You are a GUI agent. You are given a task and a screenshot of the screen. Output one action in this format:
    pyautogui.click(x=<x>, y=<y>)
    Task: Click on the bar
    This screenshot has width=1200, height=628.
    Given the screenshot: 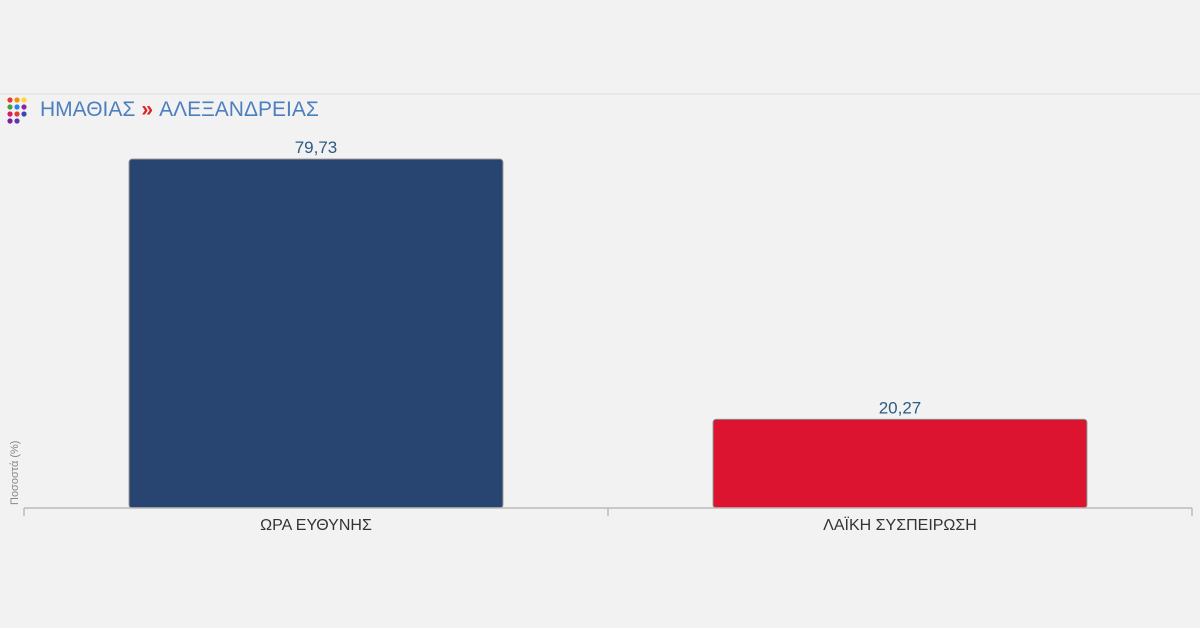 What is the action you would take?
    pyautogui.click(x=900, y=463)
    